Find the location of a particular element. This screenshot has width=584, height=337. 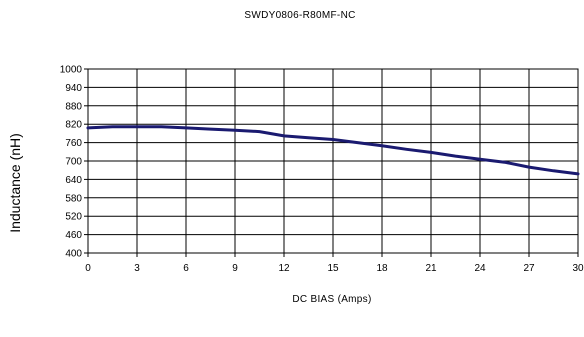

y-tick-label: 940 is located at coordinates (73, 88).